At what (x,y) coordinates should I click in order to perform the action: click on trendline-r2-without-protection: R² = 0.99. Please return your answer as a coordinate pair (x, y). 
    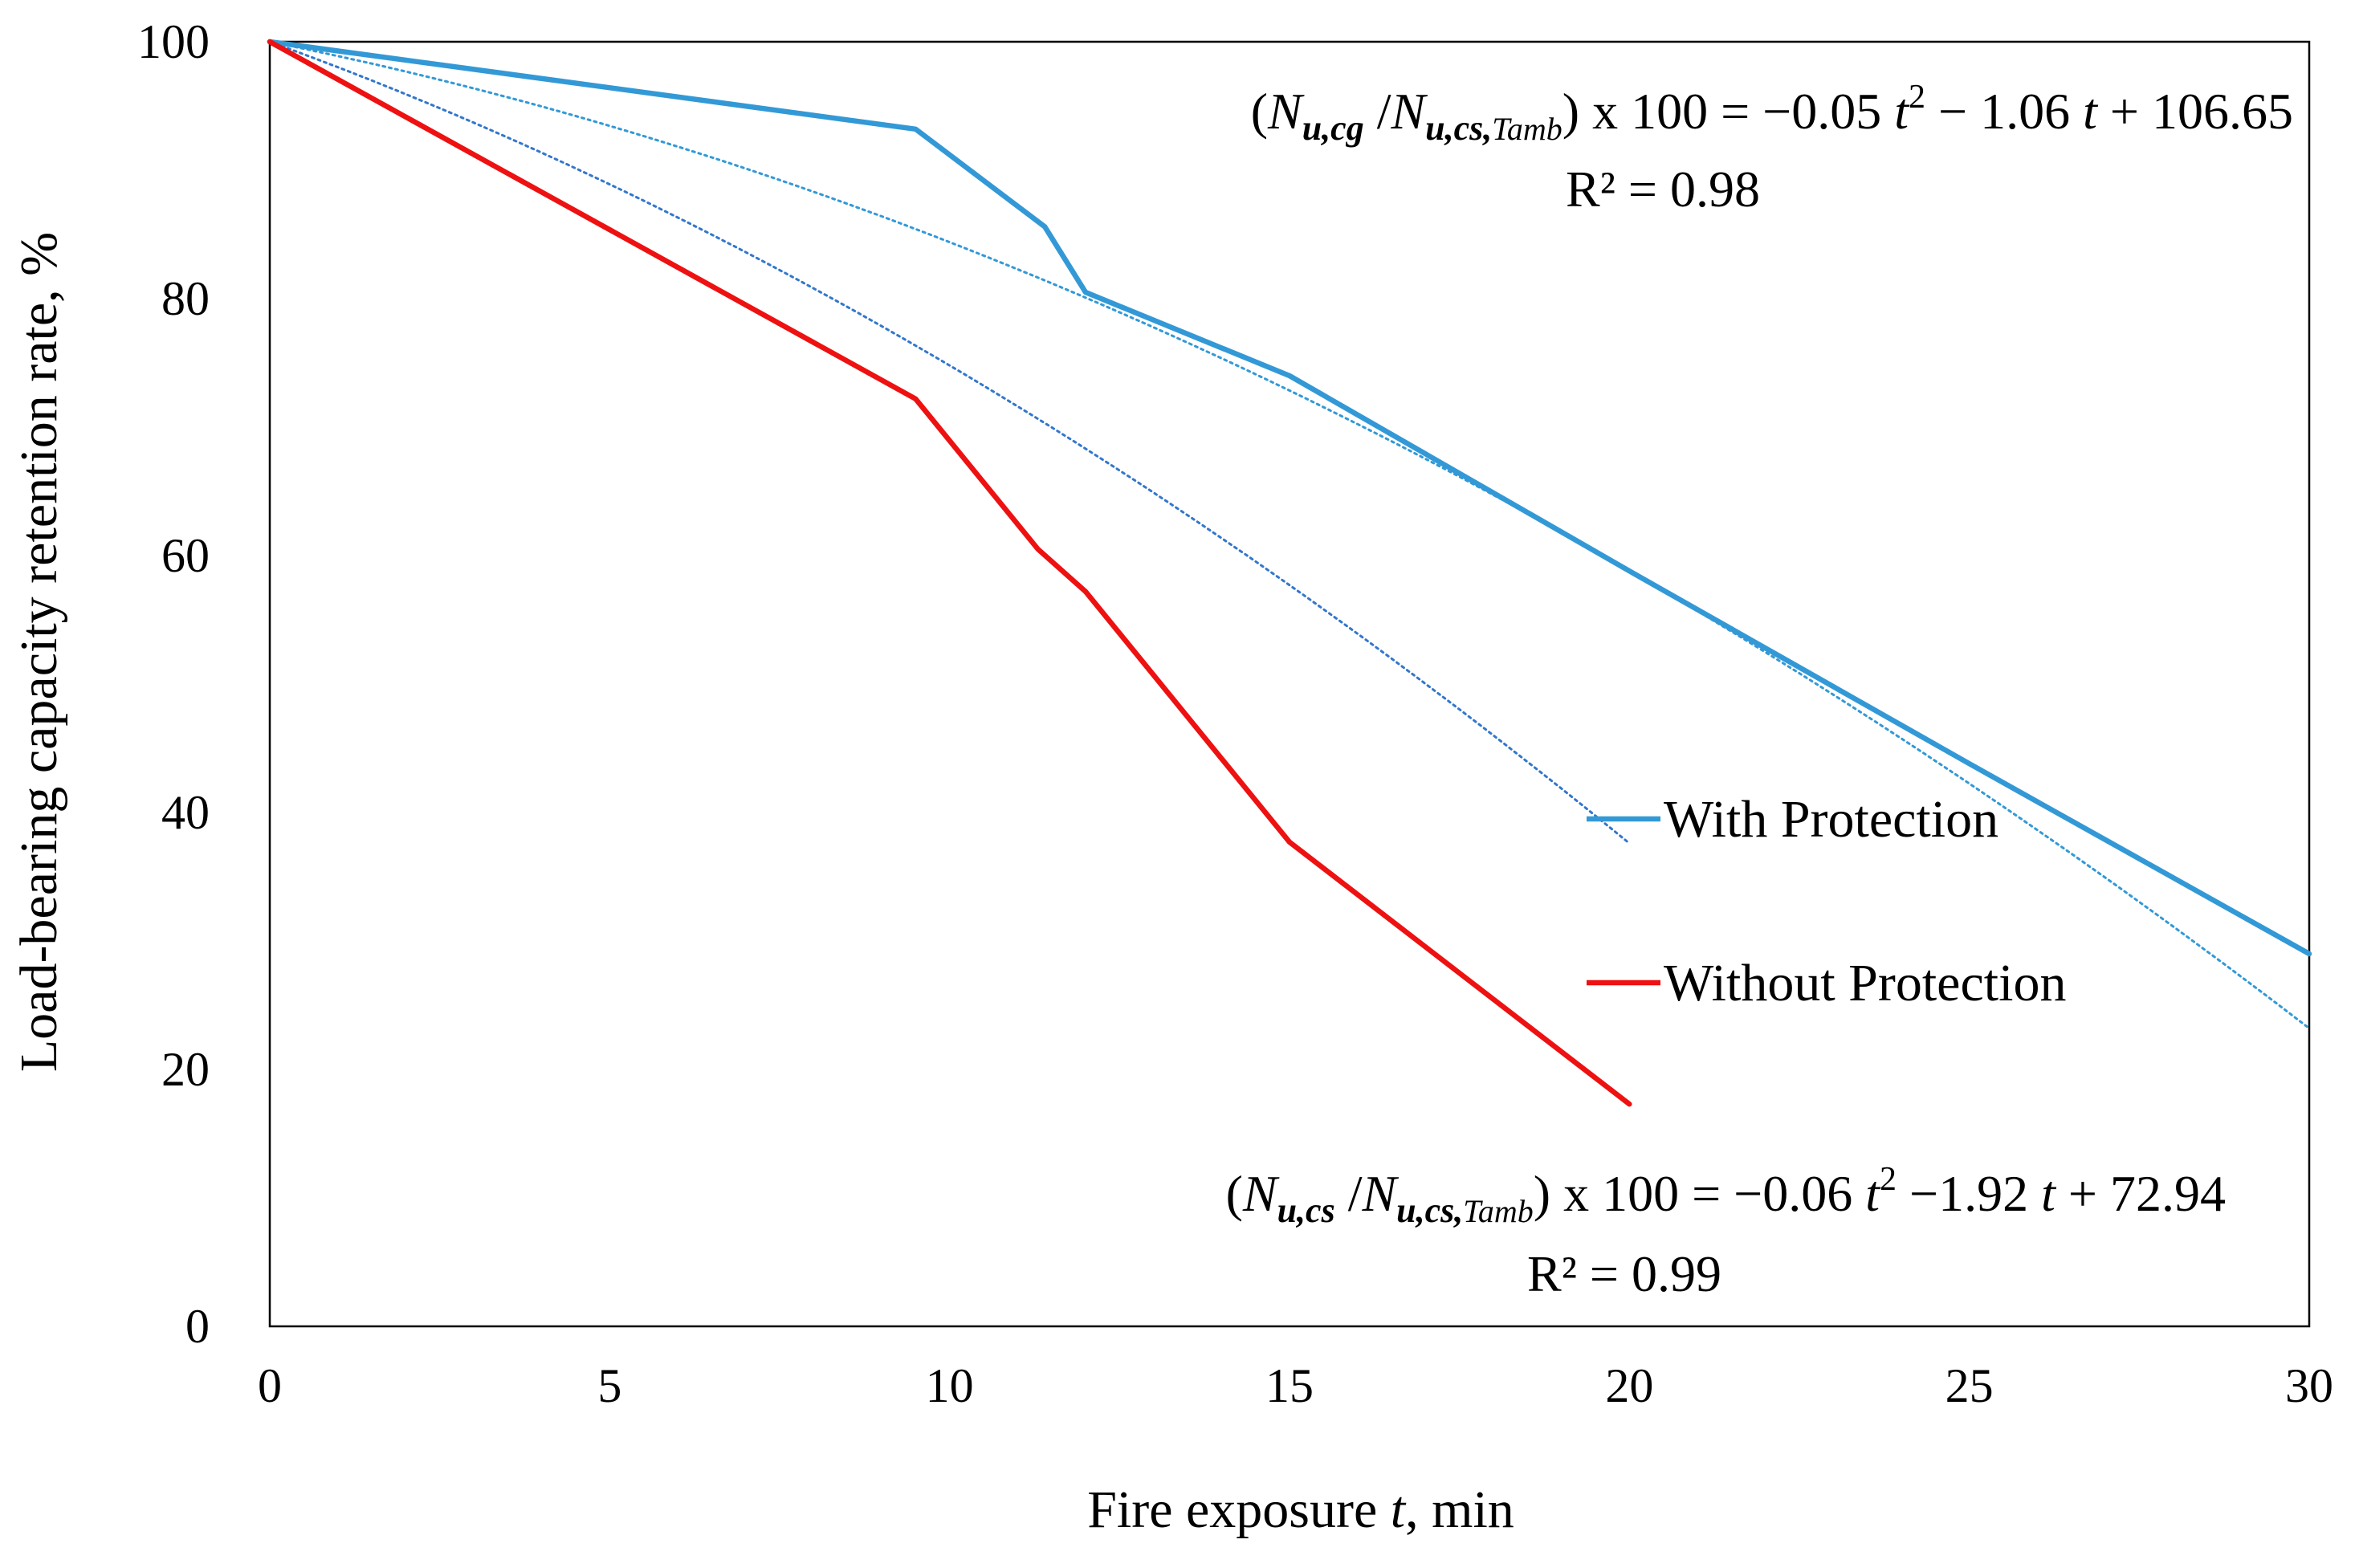
    Looking at the image, I should click on (1624, 1273).